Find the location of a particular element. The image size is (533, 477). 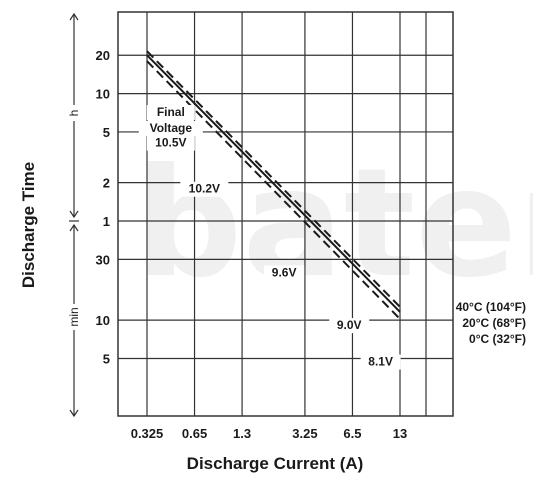

voltage-annotation: Final is located at coordinates (171, 112).